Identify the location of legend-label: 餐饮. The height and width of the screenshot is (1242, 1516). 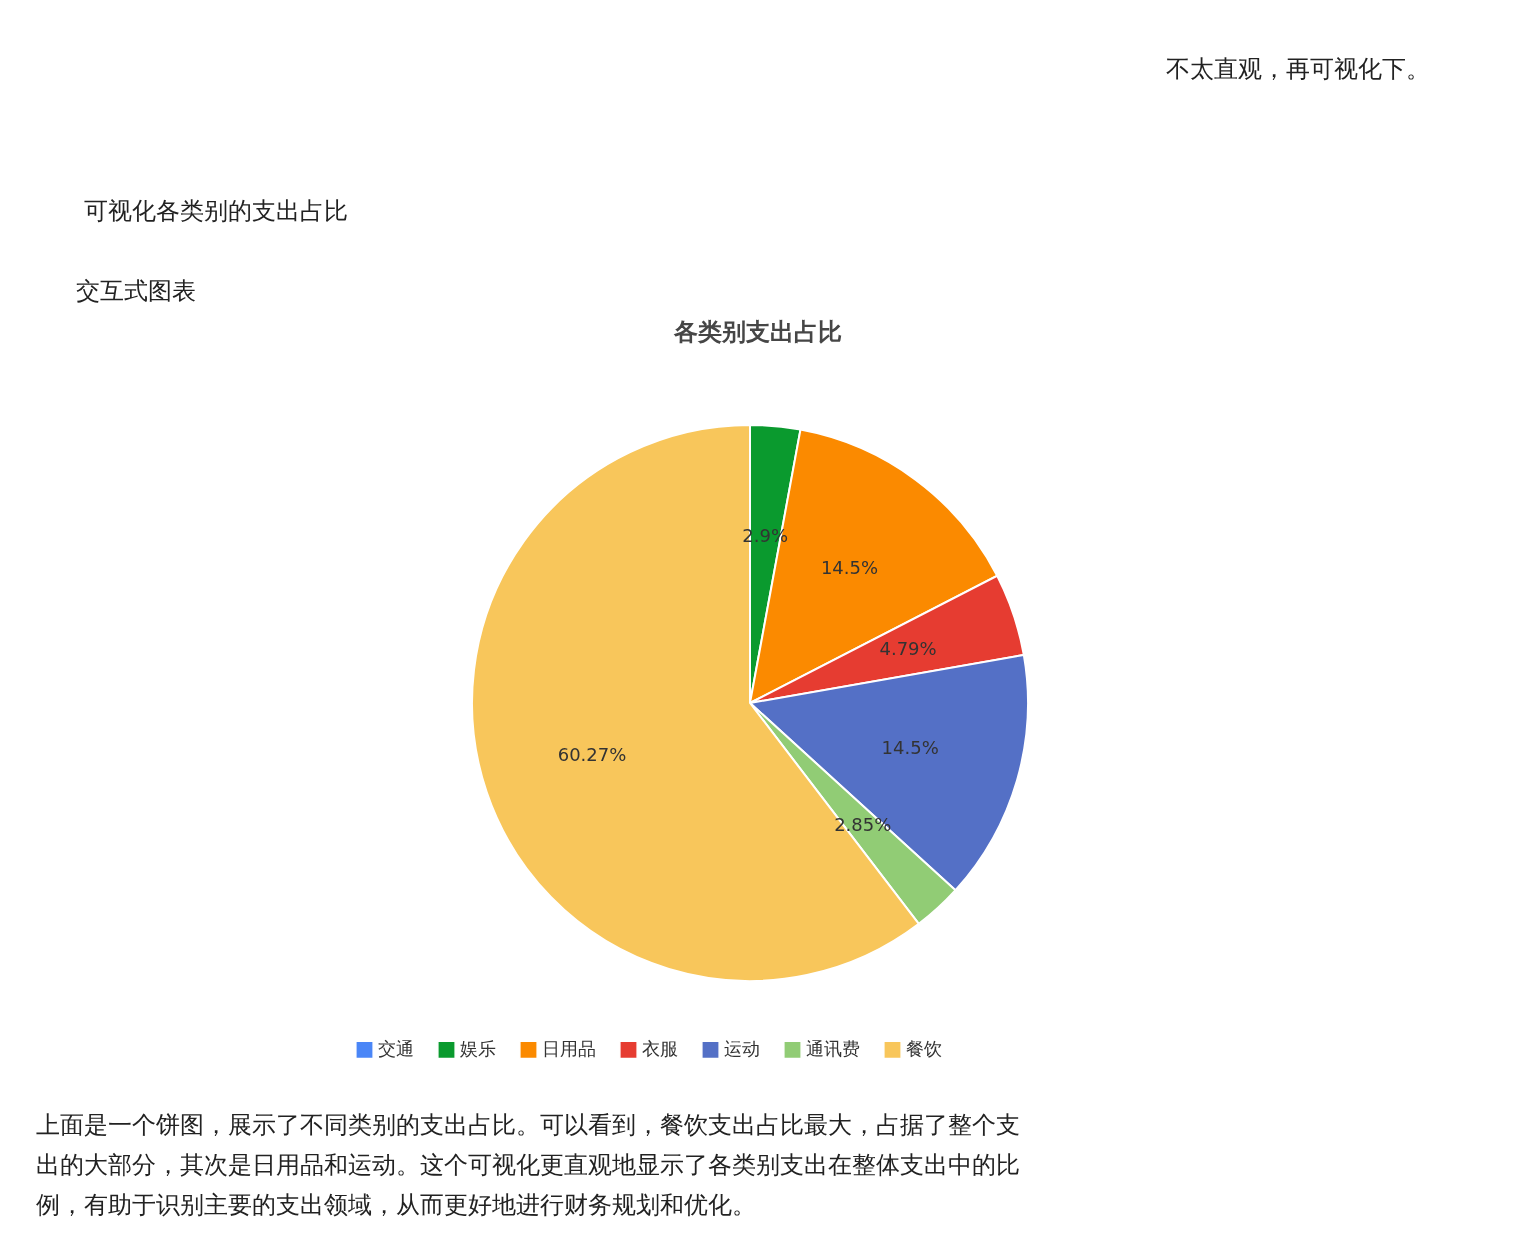
(924, 1048).